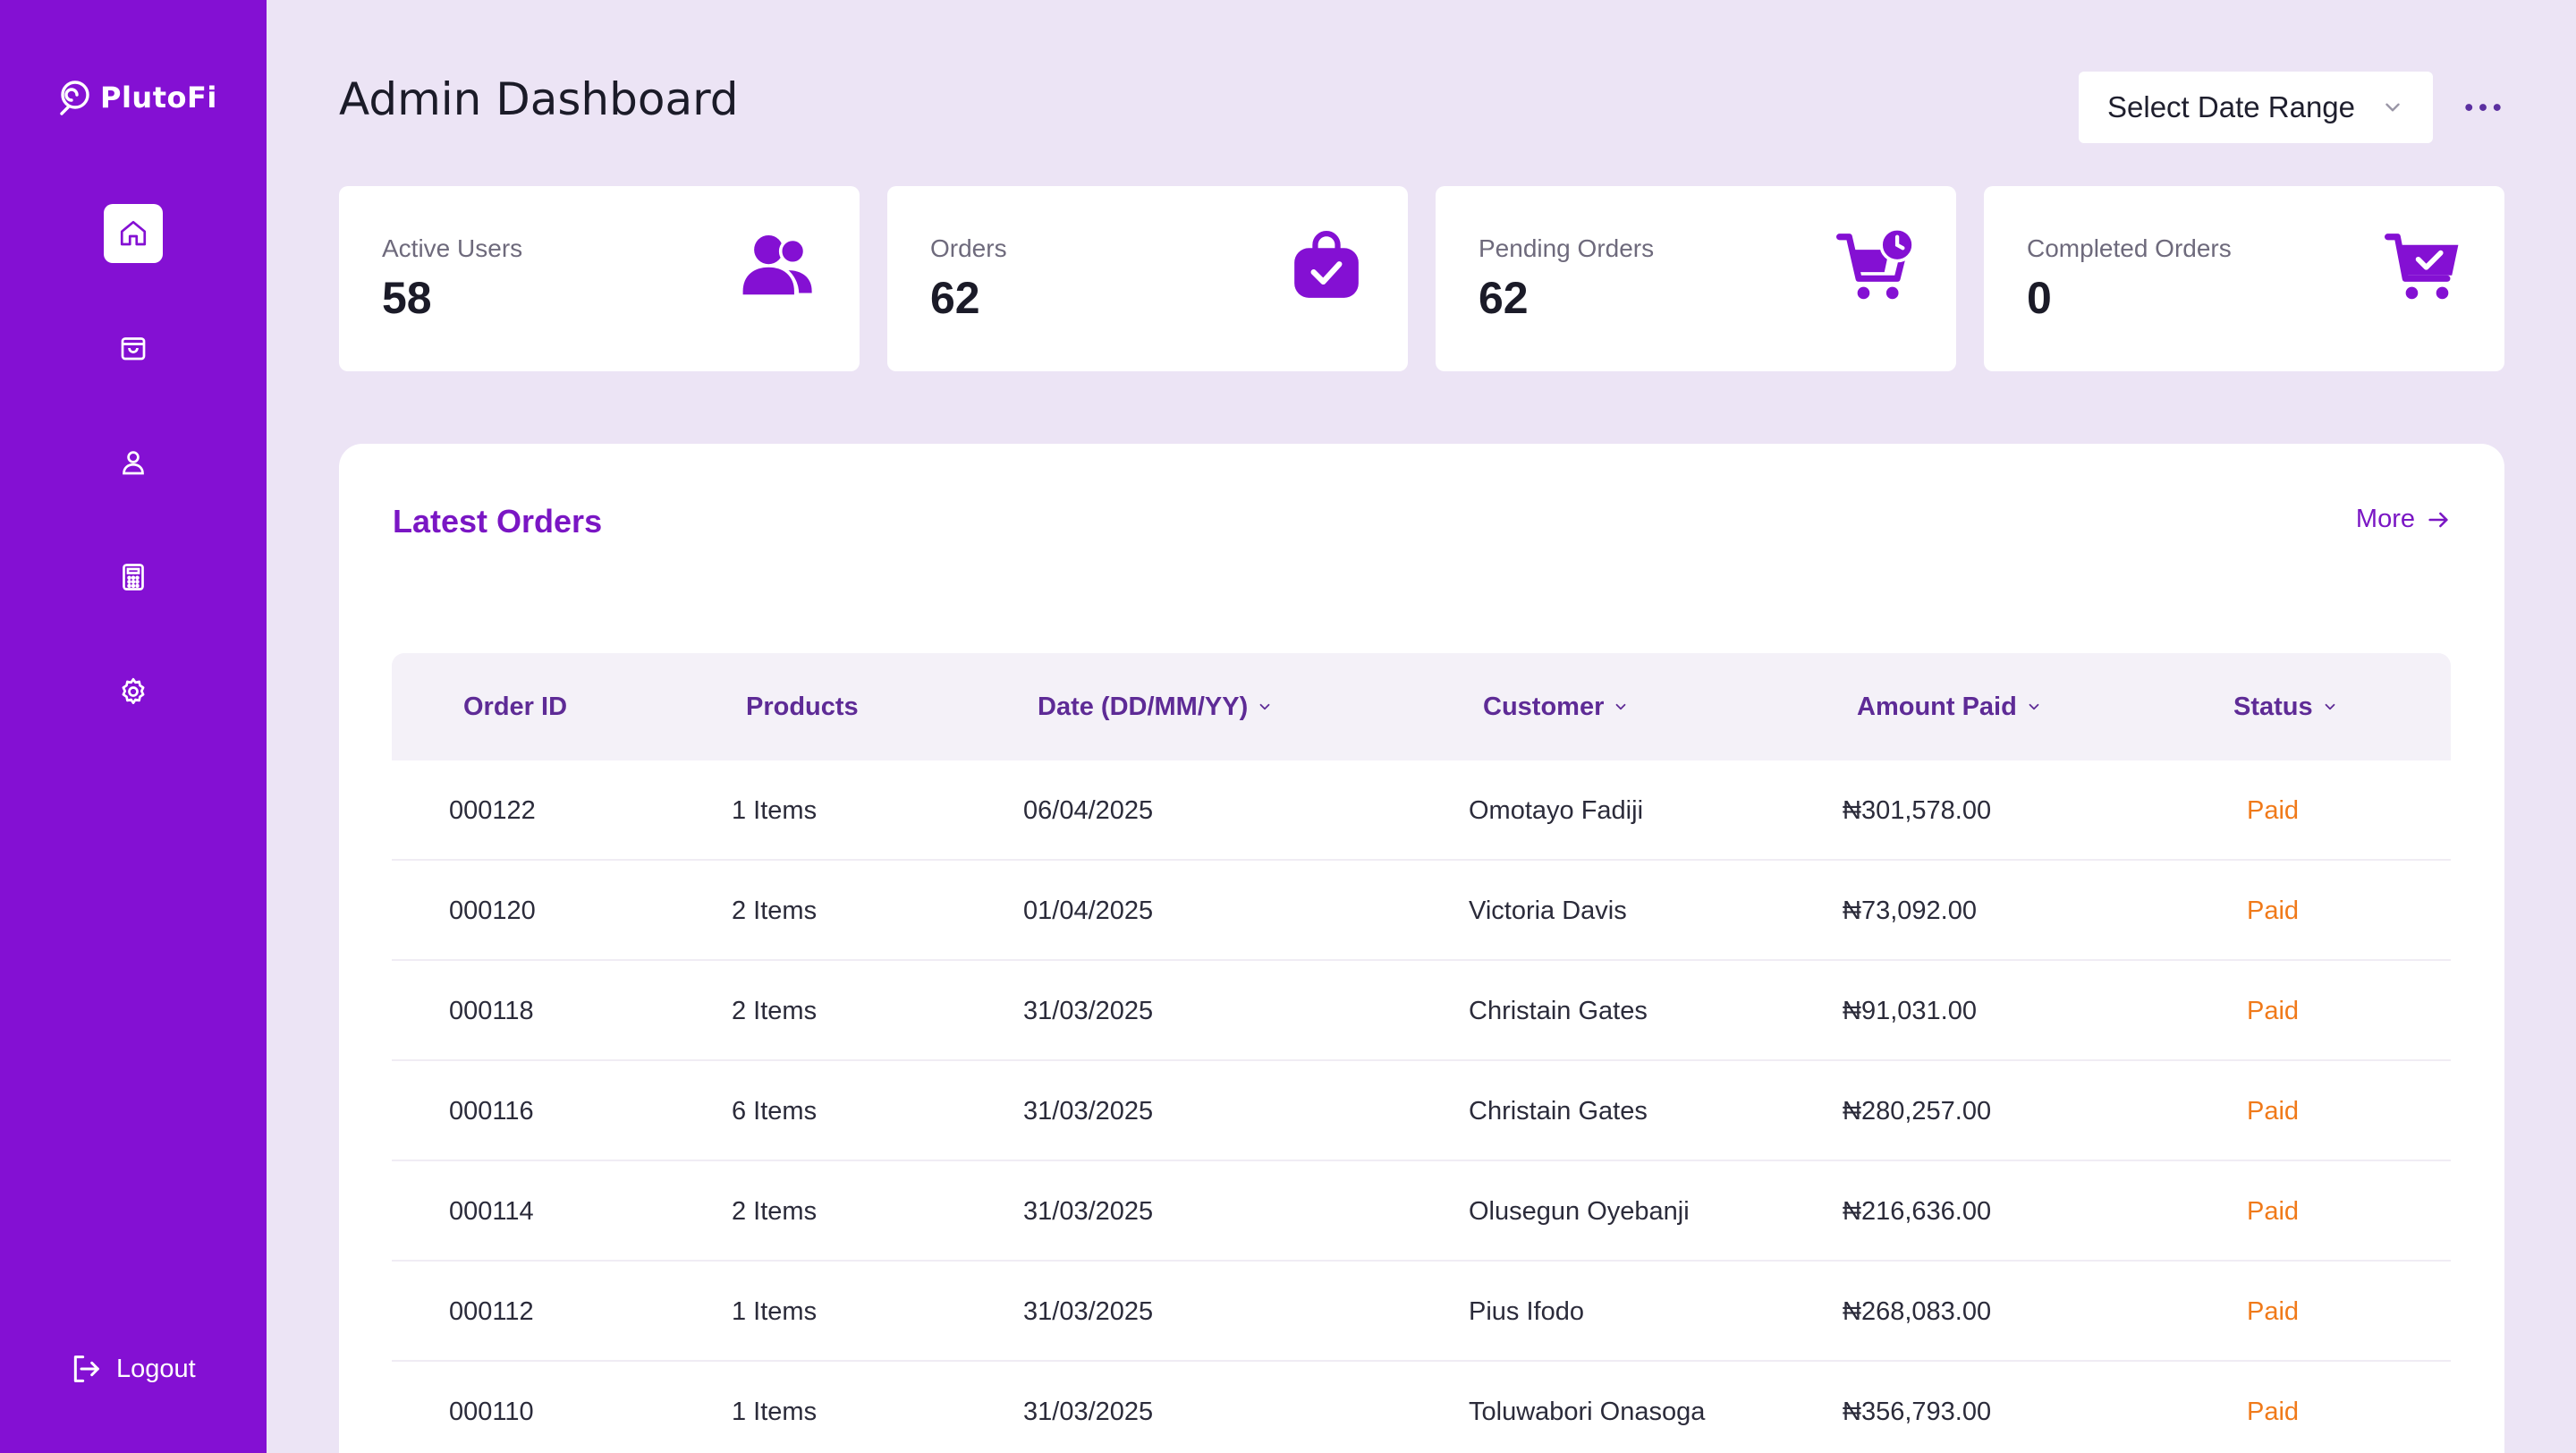 Image resolution: width=2576 pixels, height=1453 pixels. I want to click on brand-logo: PlutoFi, so click(135, 97).